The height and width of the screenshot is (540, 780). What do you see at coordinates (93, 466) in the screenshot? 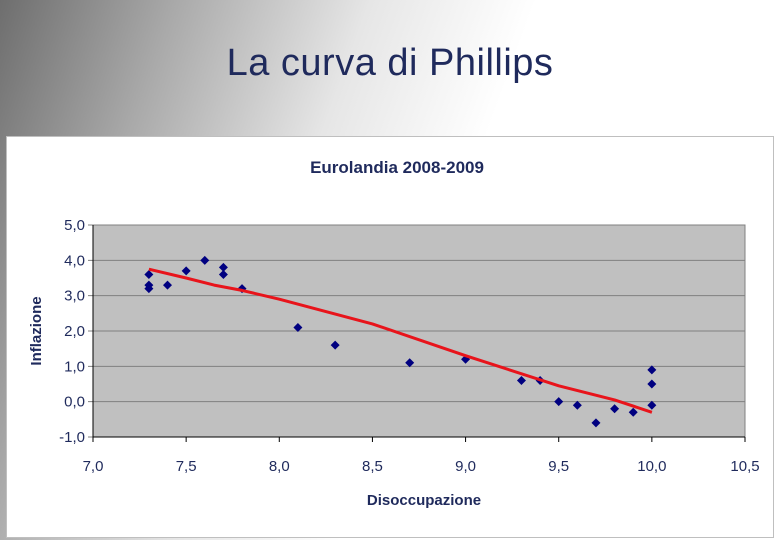
I see `x-tick-label: 7,0` at bounding box center [93, 466].